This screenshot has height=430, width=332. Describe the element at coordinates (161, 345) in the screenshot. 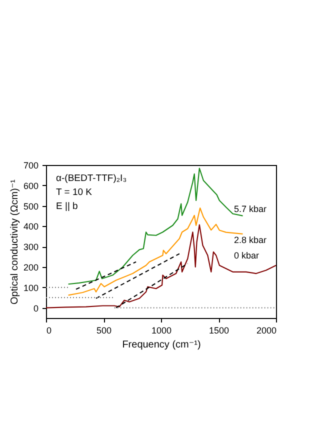

I see `x-axis-title: Frequency (cm⁻¹)` at that location.